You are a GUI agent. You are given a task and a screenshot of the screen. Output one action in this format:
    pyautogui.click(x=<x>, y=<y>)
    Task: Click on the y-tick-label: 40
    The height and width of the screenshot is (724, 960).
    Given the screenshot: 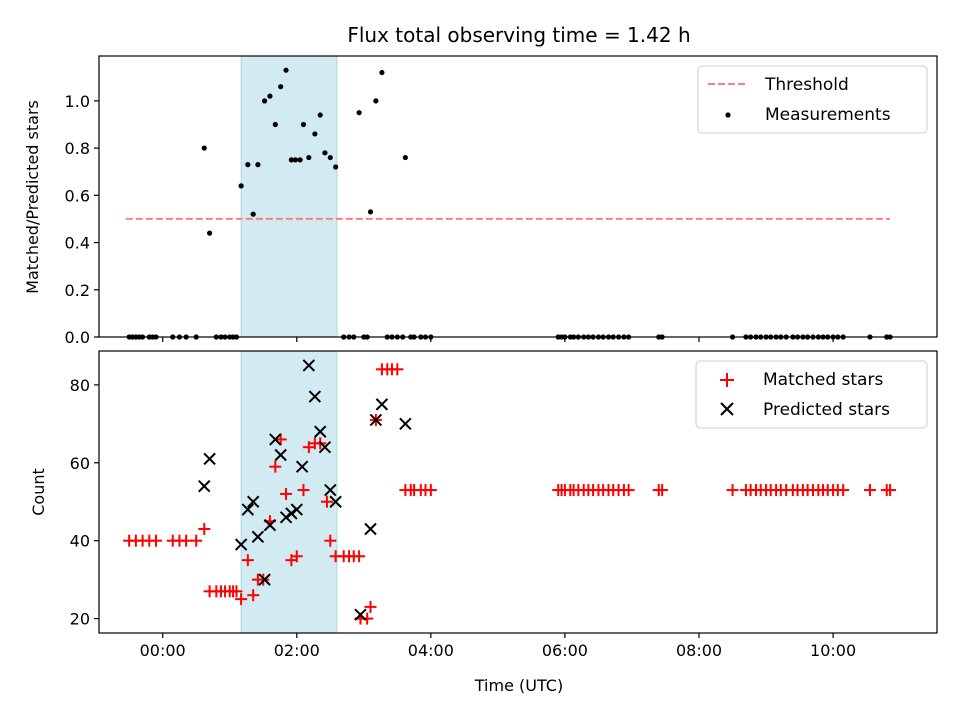 What is the action you would take?
    pyautogui.click(x=80, y=541)
    